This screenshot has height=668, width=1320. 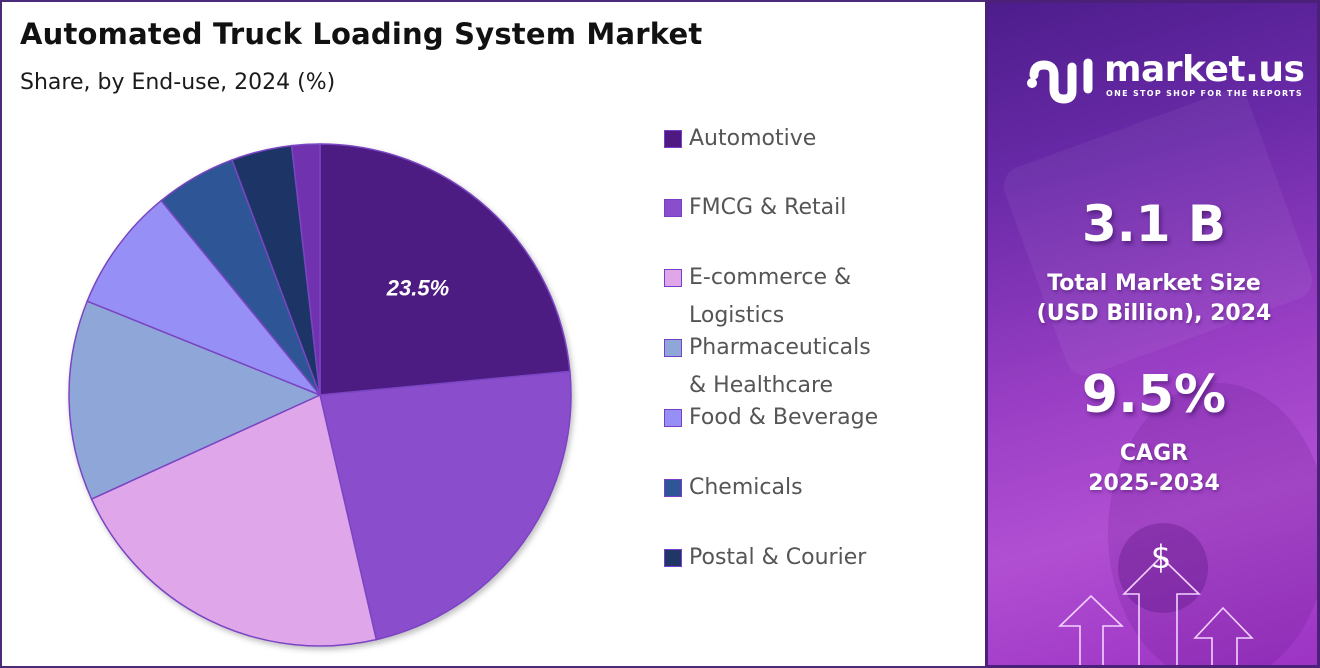 I want to click on market-size-label-line2: (USD Billion), 2024, so click(x=1154, y=313).